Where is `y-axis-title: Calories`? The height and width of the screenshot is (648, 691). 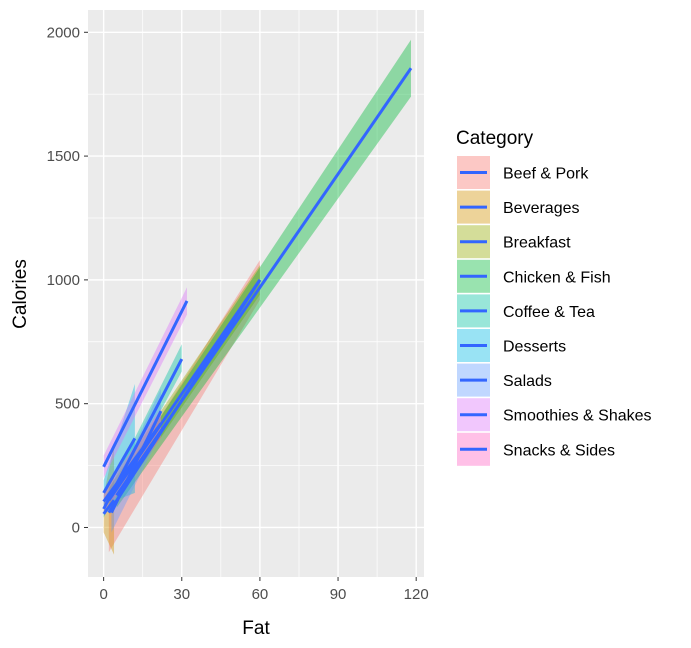
y-axis-title: Calories is located at coordinates (20, 294).